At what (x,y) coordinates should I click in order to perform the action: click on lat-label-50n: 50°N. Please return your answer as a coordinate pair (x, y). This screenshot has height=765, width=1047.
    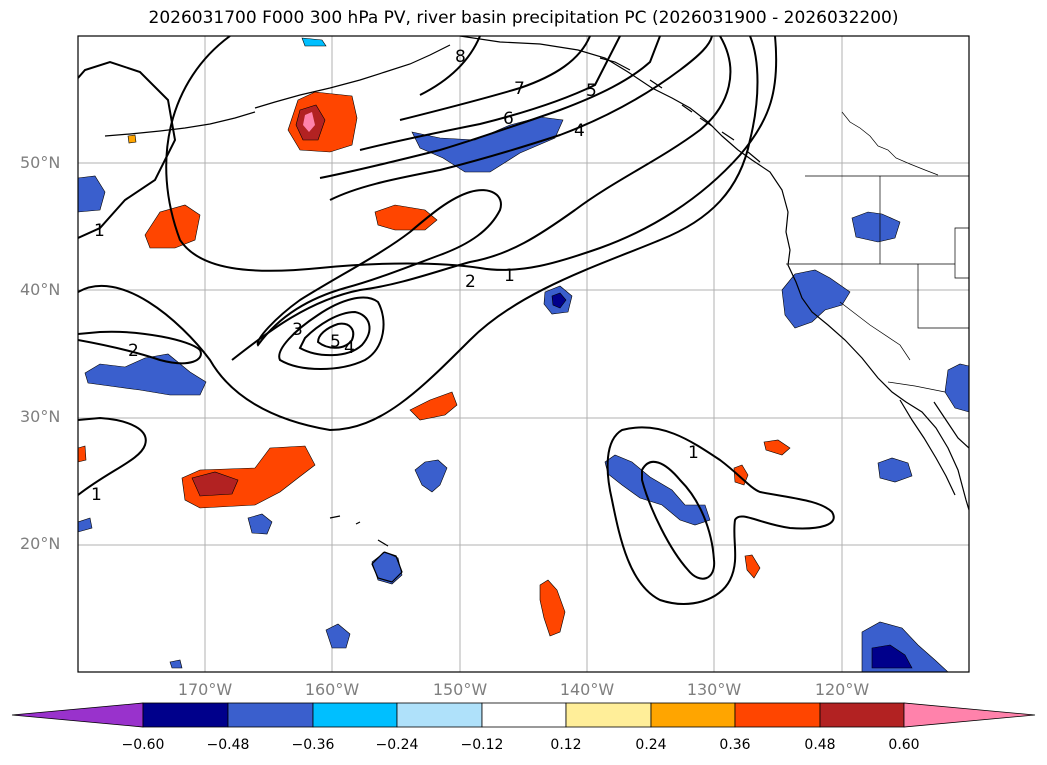
    Looking at the image, I should click on (40, 162).